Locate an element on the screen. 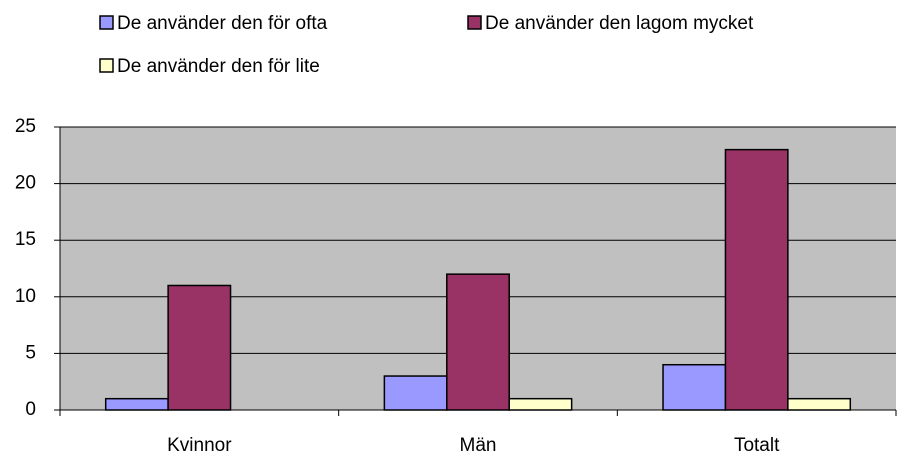 The image size is (899, 457). y-tick-label: 20 is located at coordinates (25, 183).